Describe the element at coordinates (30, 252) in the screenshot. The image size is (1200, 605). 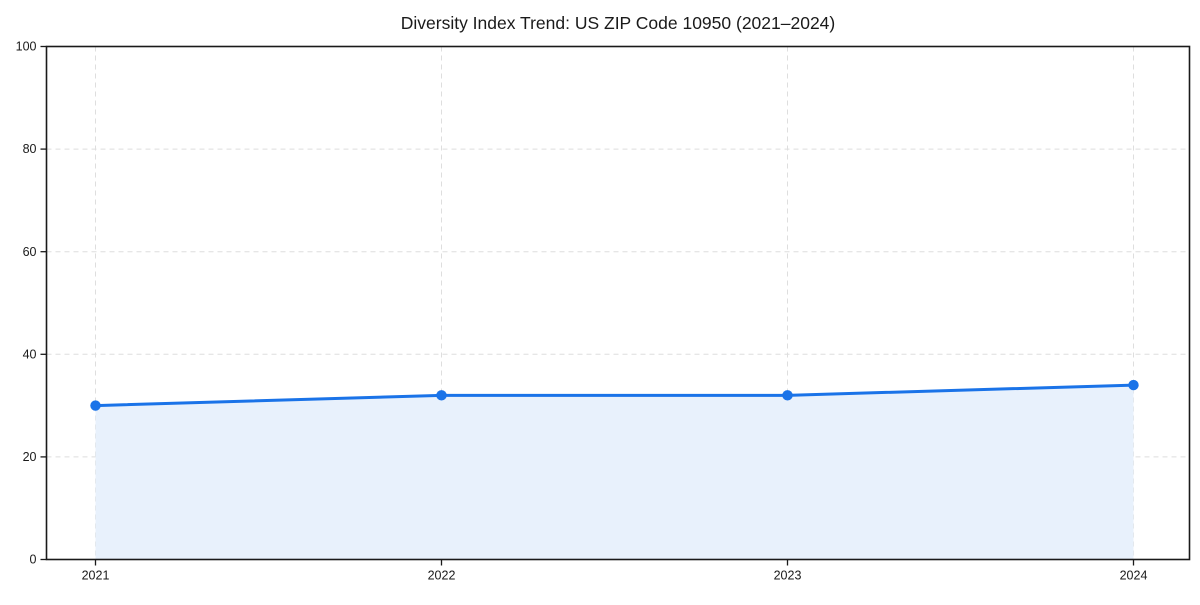
I see `y-tick-label-60: 60` at that location.